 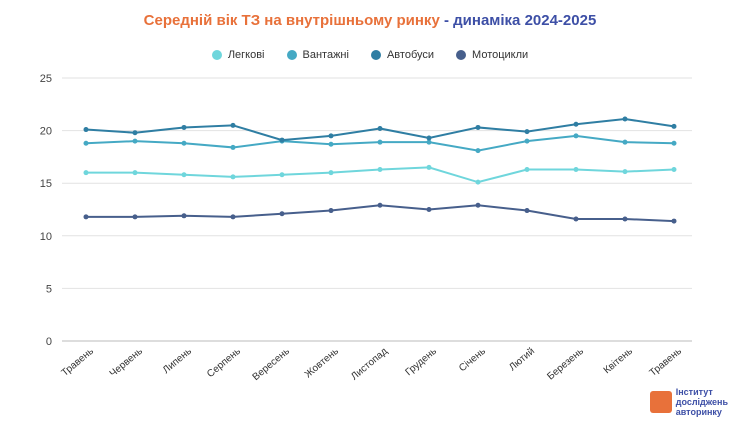 I want to click on x-tick-label: Липень, so click(x=177, y=361).